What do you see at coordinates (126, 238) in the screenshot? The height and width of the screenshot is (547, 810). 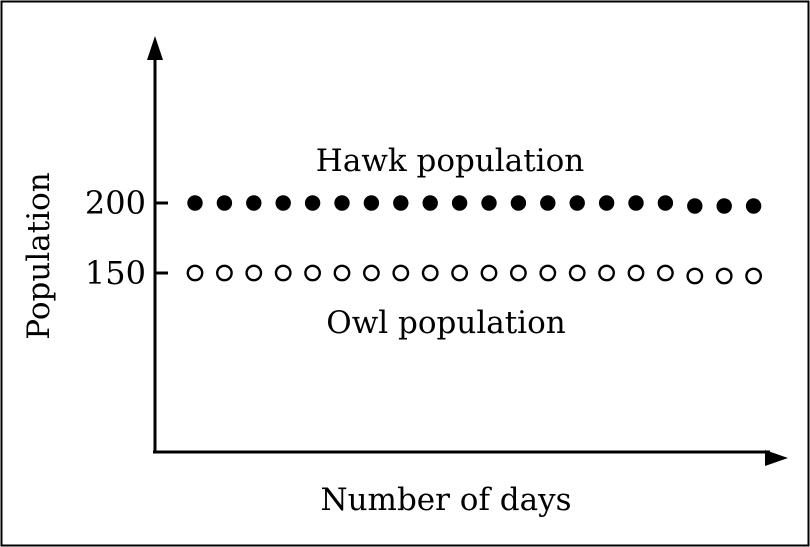 I see `y-tick-layer: 150 200` at bounding box center [126, 238].